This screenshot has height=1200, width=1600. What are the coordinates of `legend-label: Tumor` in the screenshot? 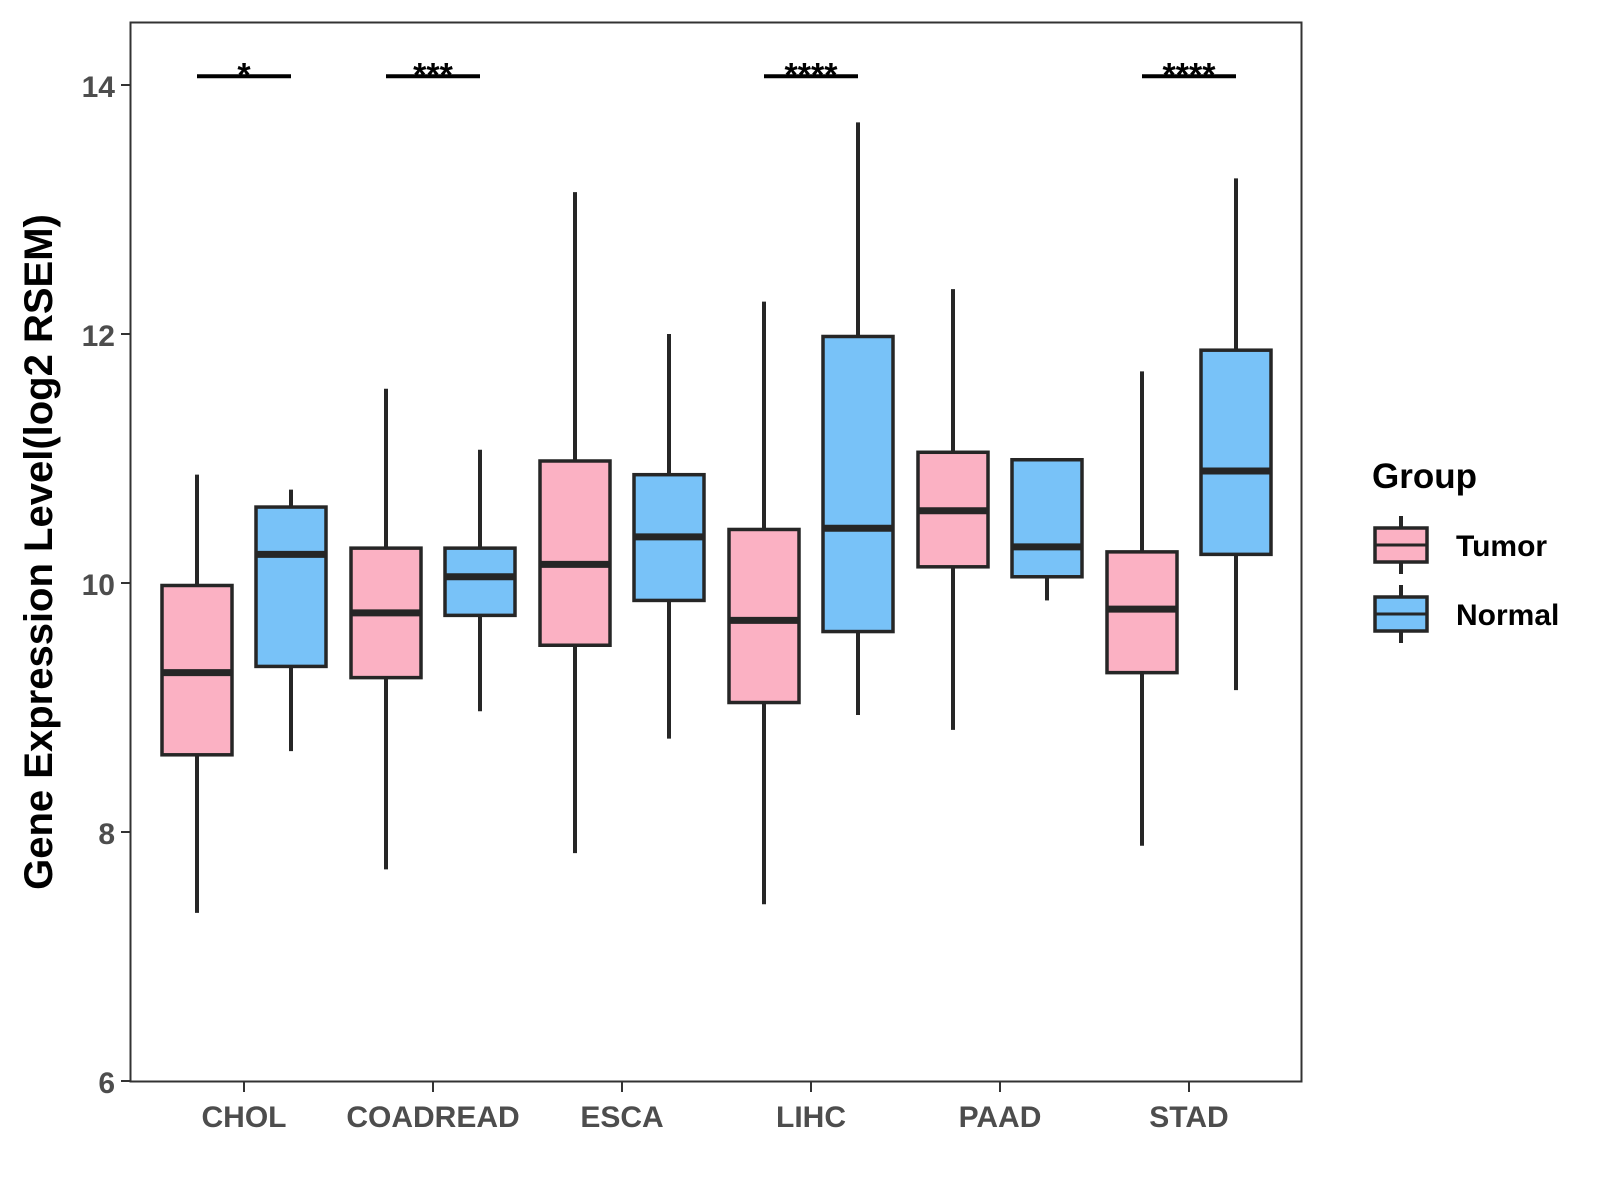 It's located at (1501, 546).